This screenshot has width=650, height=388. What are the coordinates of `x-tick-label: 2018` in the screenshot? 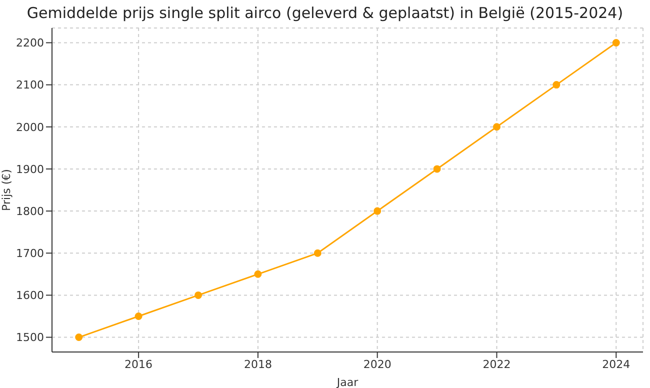 It's located at (258, 364).